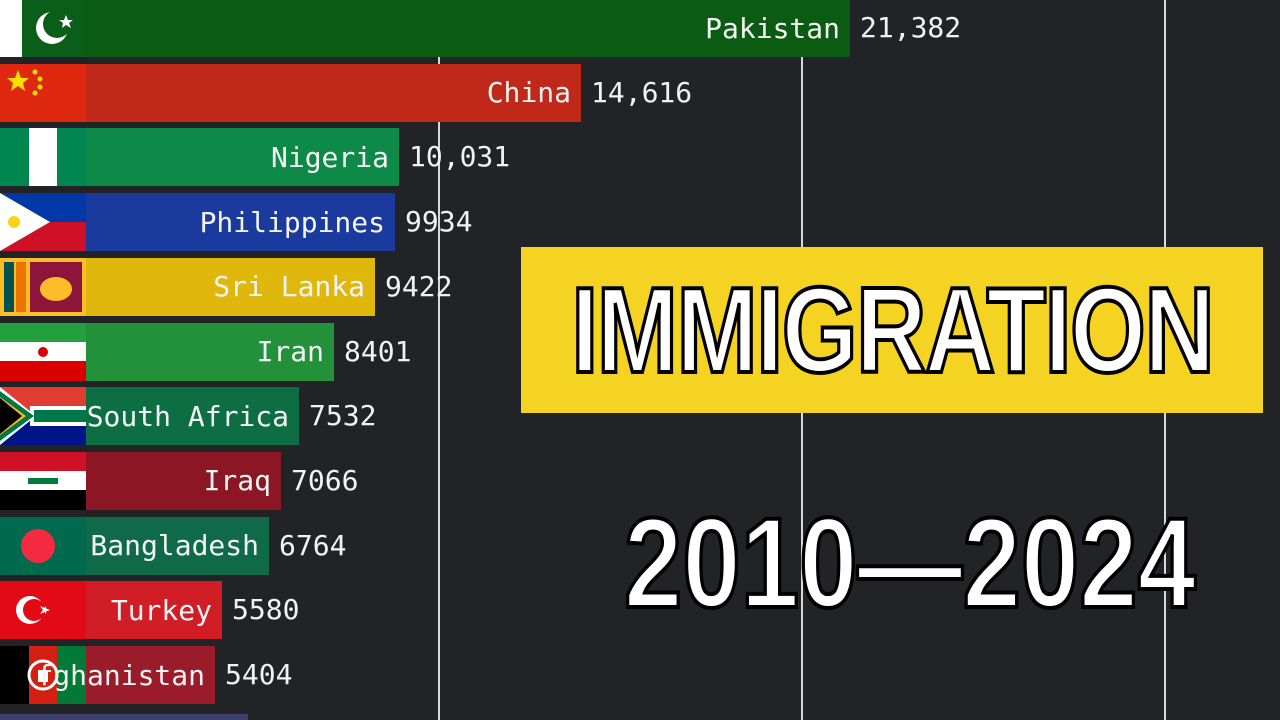  Describe the element at coordinates (161, 610) in the screenshot. I see `bar-label: Turkey` at that location.